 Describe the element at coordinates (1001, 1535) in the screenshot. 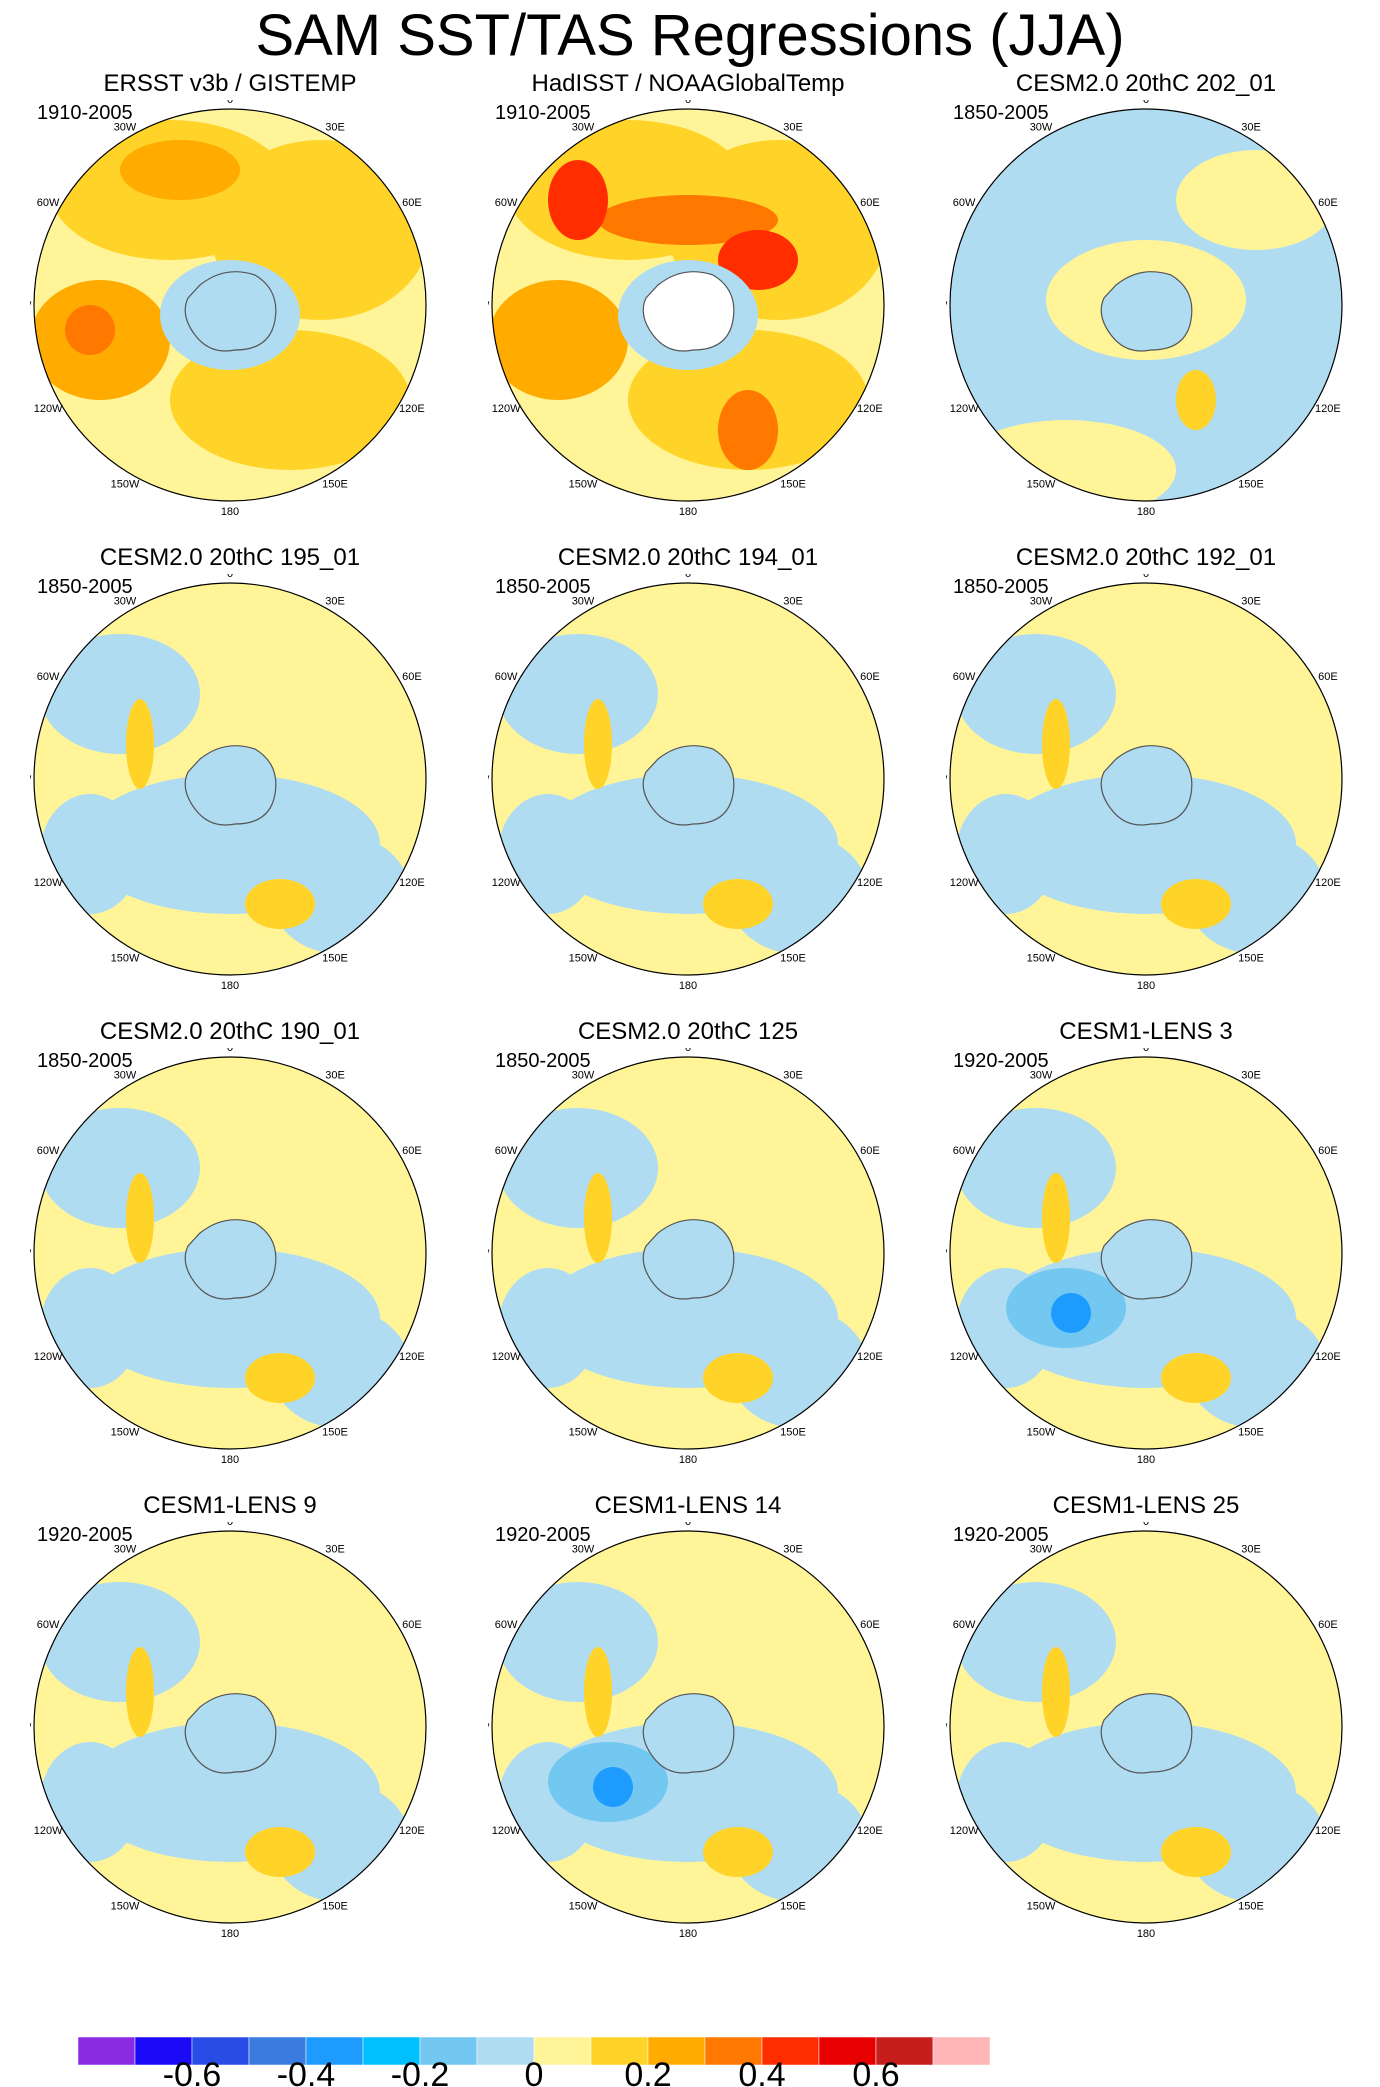

I see `panel-period: 1920-2005` at that location.